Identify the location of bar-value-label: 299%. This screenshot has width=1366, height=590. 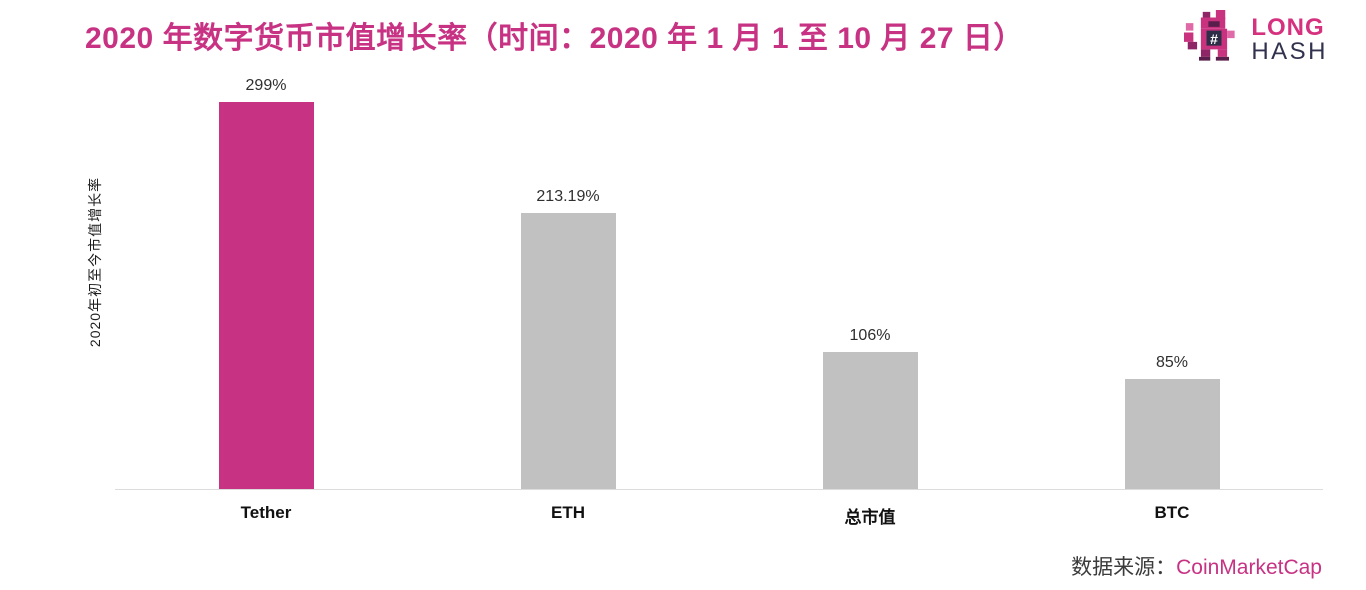
(266, 85).